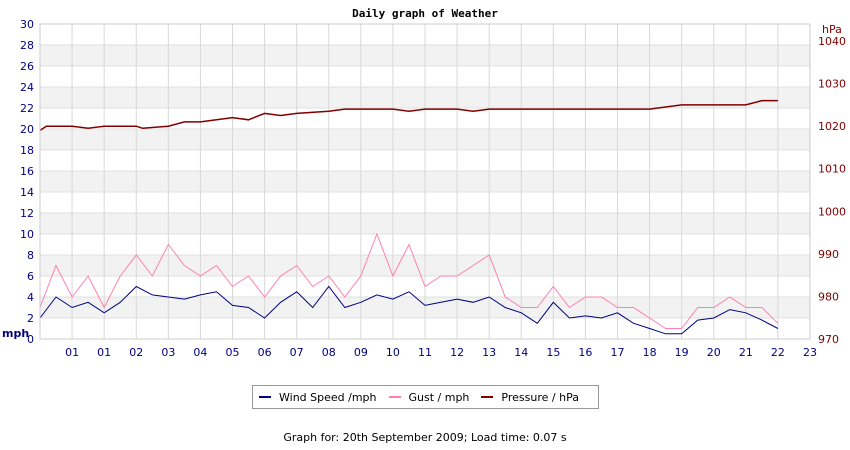 The height and width of the screenshot is (450, 850). What do you see at coordinates (27, 129) in the screenshot?
I see `left-tick-label: 20` at bounding box center [27, 129].